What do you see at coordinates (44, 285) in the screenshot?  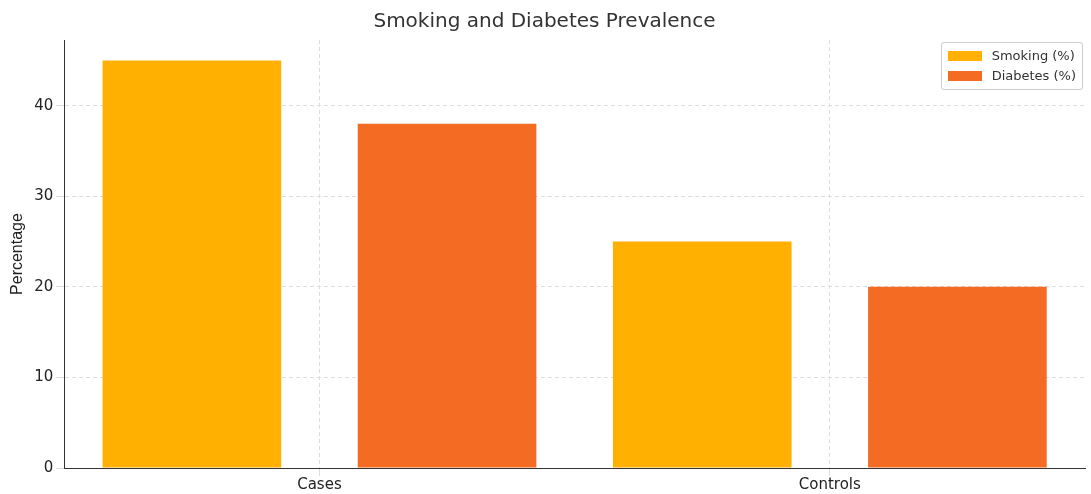 I see `y-tick-label: 20` at bounding box center [44, 285].